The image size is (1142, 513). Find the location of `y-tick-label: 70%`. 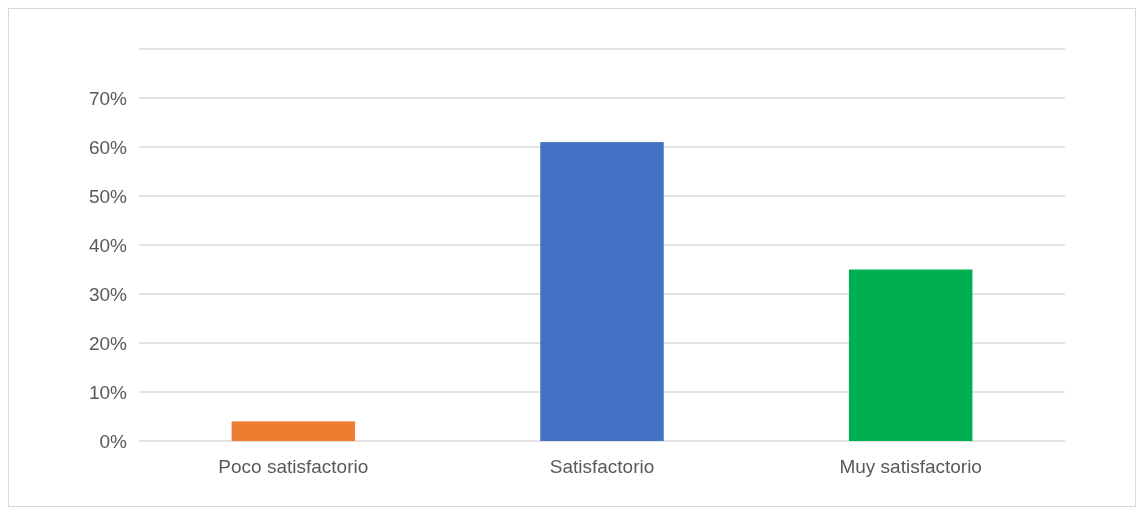

y-tick-label: 70% is located at coordinates (108, 98).